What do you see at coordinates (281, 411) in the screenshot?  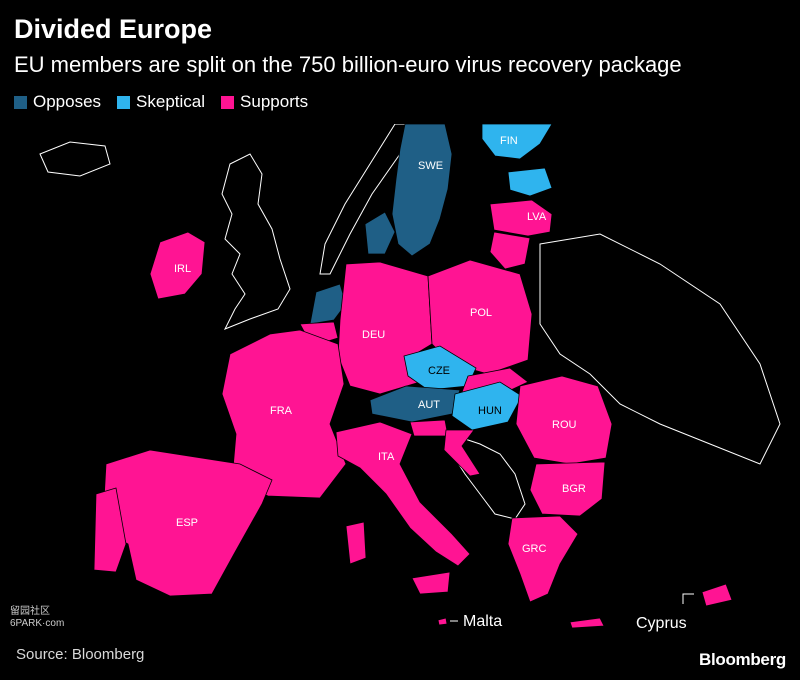 I see `label-fra: FRA` at bounding box center [281, 411].